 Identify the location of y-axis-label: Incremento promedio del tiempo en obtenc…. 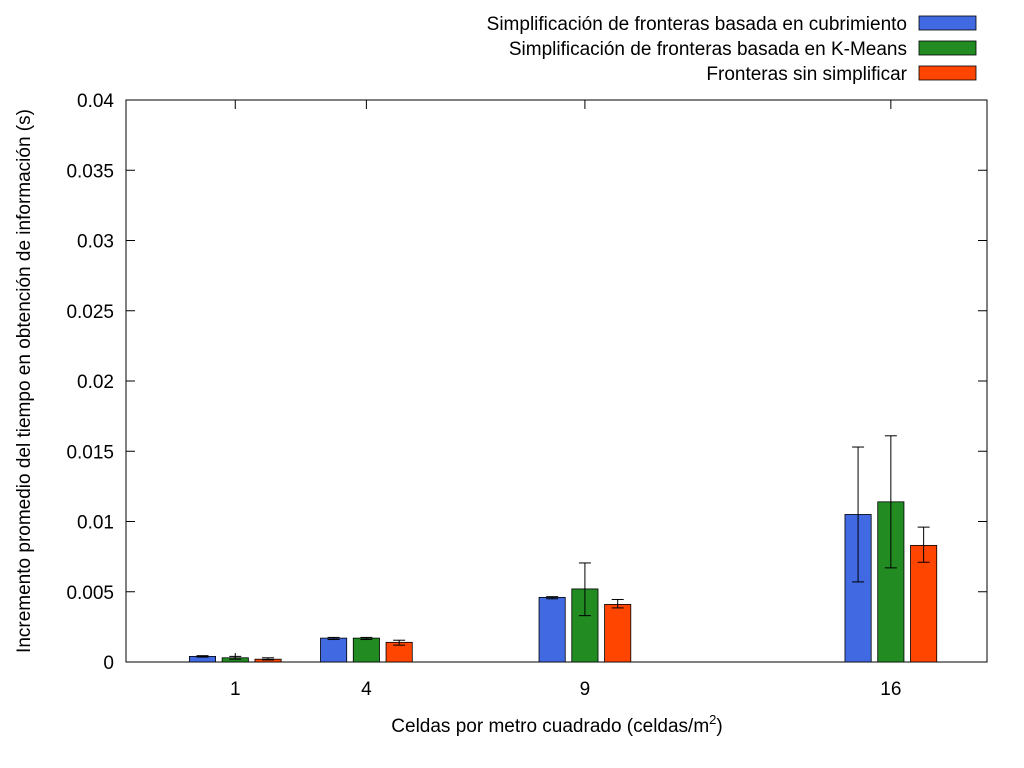
(24, 381).